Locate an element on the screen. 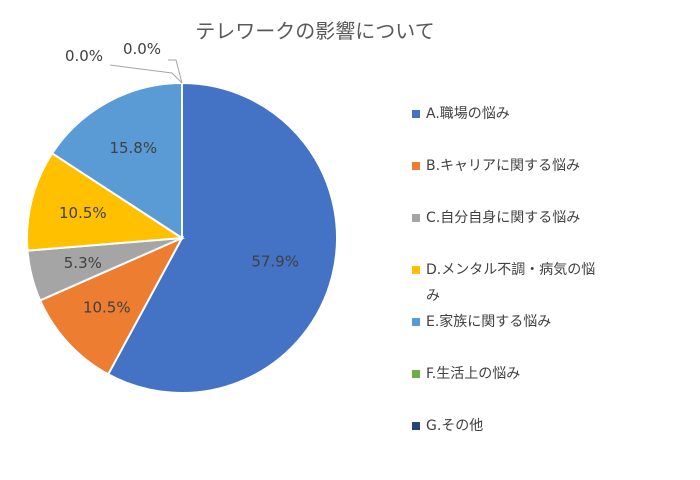 This screenshot has width=700, height=480. legend-label-f: F.生活上の悩み is located at coordinates (473, 374).